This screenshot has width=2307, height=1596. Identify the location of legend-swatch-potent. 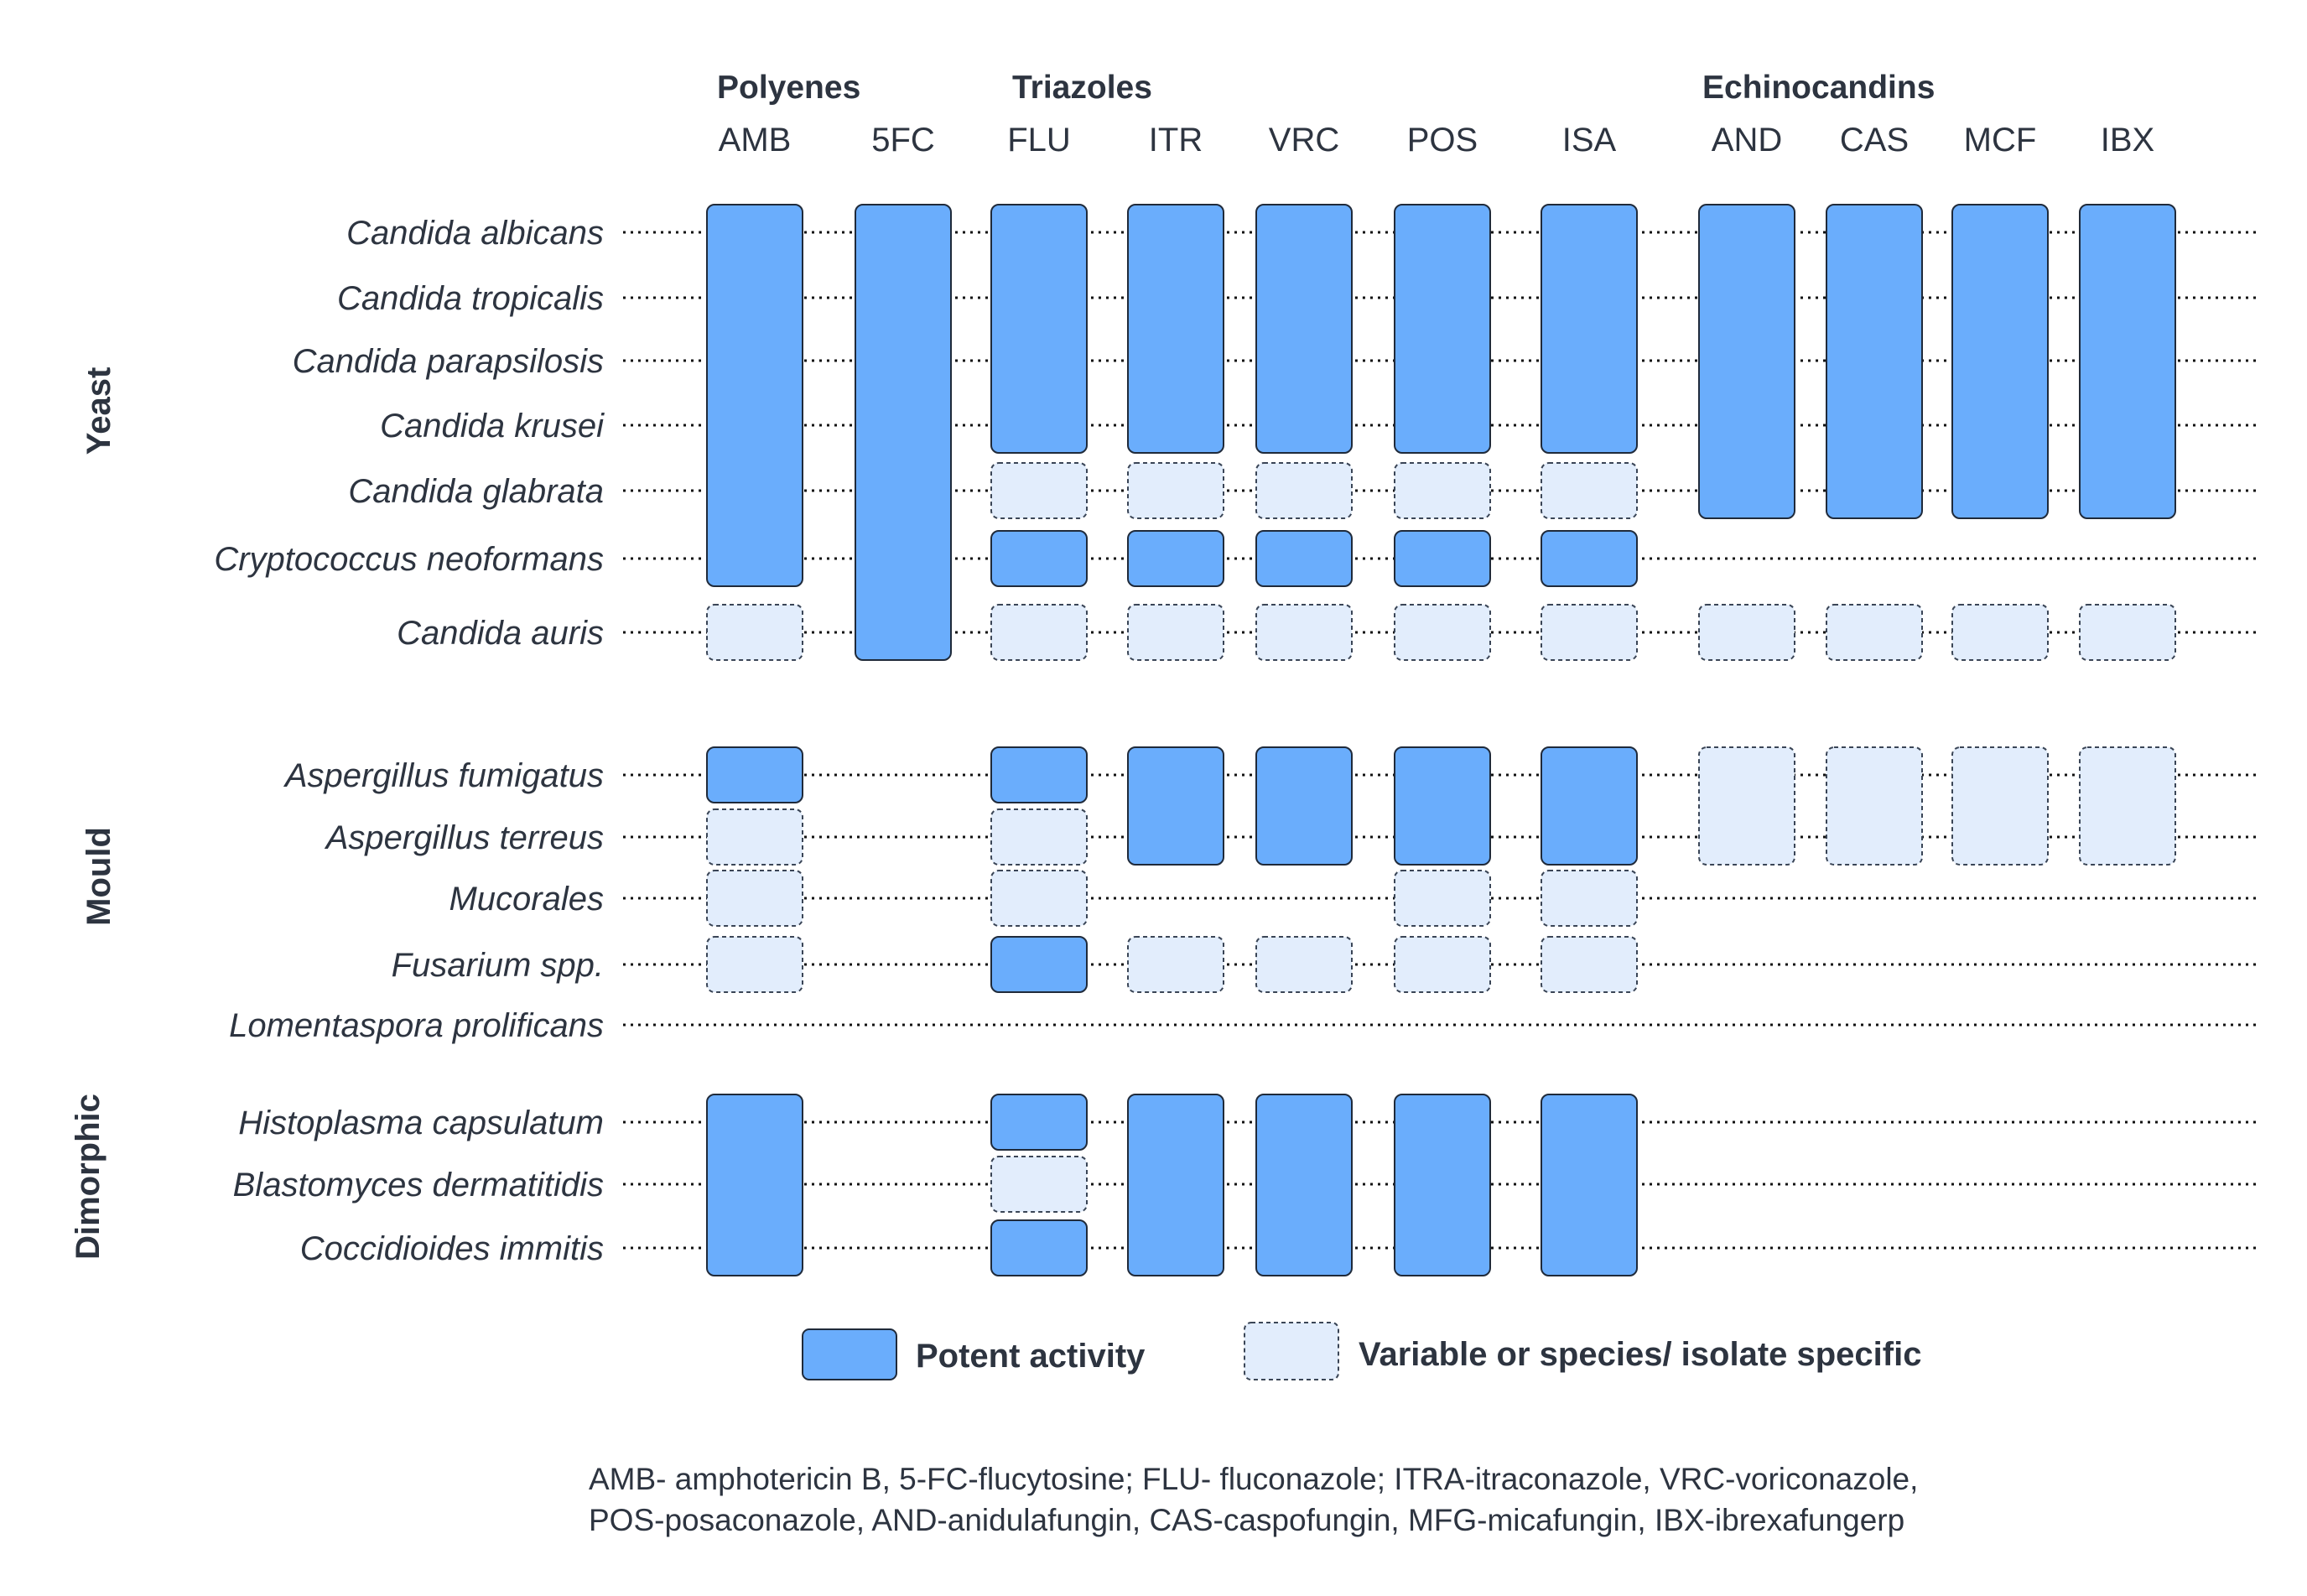
(849, 1354).